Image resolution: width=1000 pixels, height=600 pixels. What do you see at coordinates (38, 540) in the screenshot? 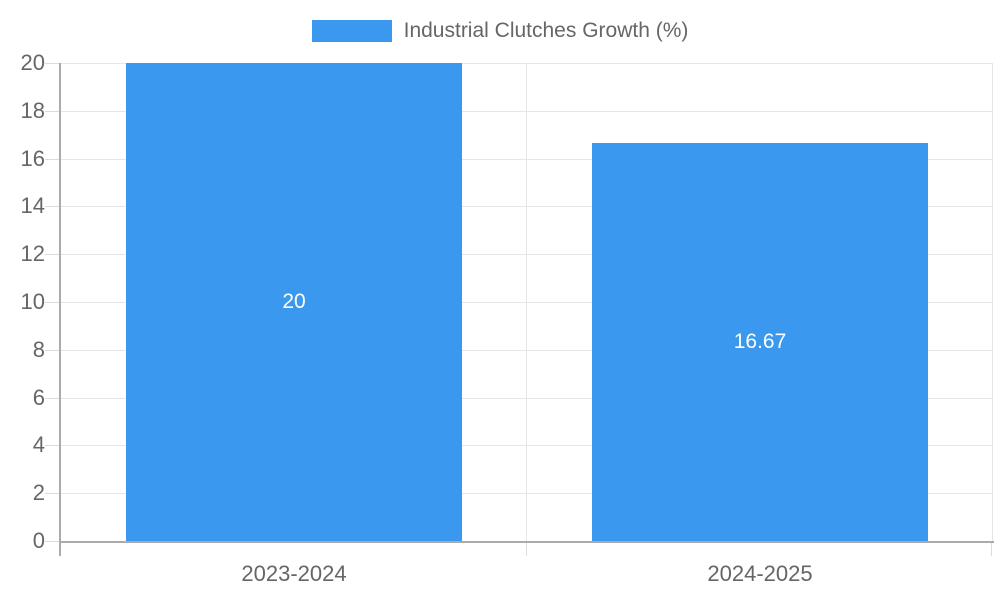
I see `y-tick-label: 0` at bounding box center [38, 540].